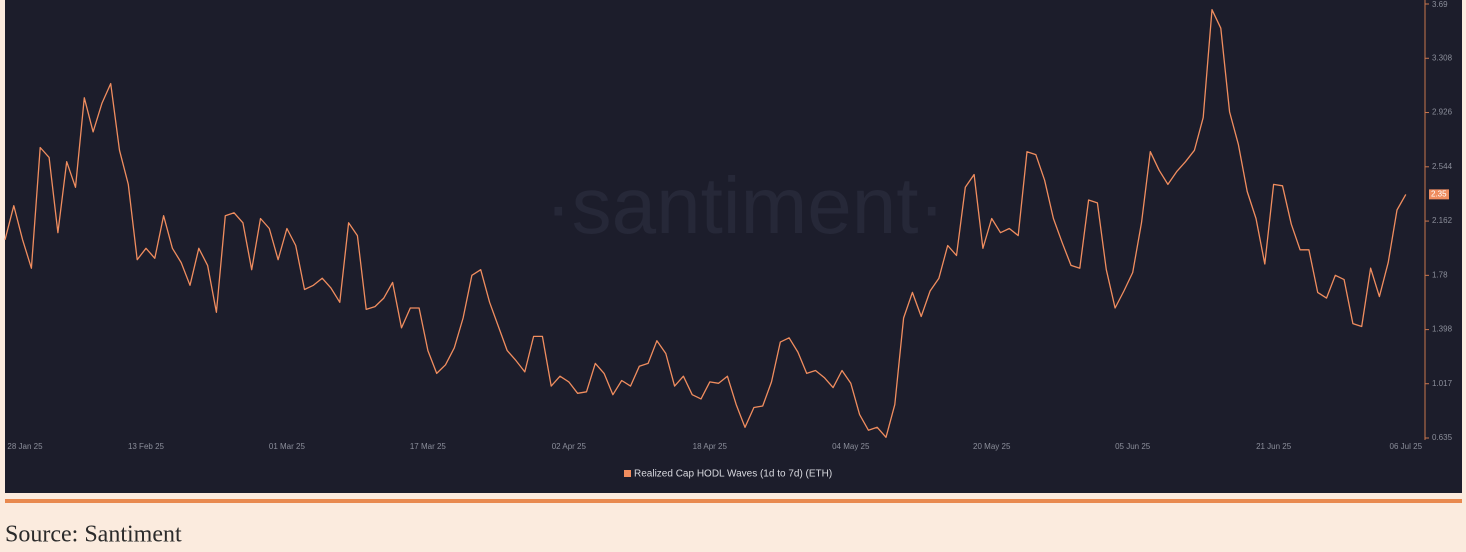  Describe the element at coordinates (710, 446) in the screenshot. I see `x-tick-label: 18 Apr 25` at that location.